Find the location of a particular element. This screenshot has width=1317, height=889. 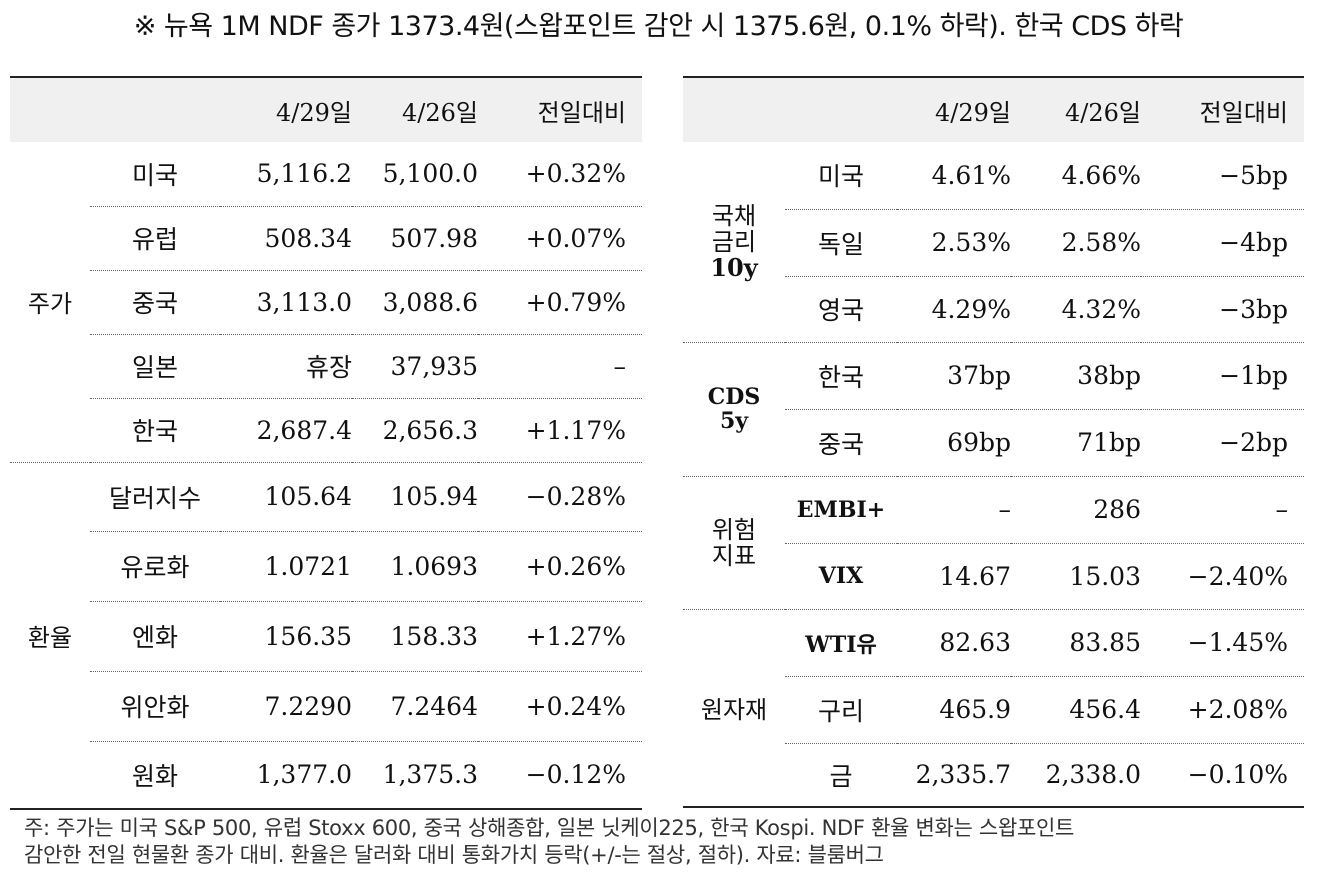

row-name: VIX is located at coordinates (841, 576).